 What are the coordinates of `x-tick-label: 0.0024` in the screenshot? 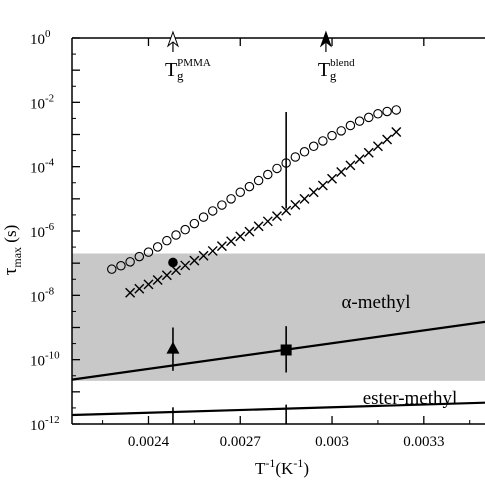 It's located at (149, 442).